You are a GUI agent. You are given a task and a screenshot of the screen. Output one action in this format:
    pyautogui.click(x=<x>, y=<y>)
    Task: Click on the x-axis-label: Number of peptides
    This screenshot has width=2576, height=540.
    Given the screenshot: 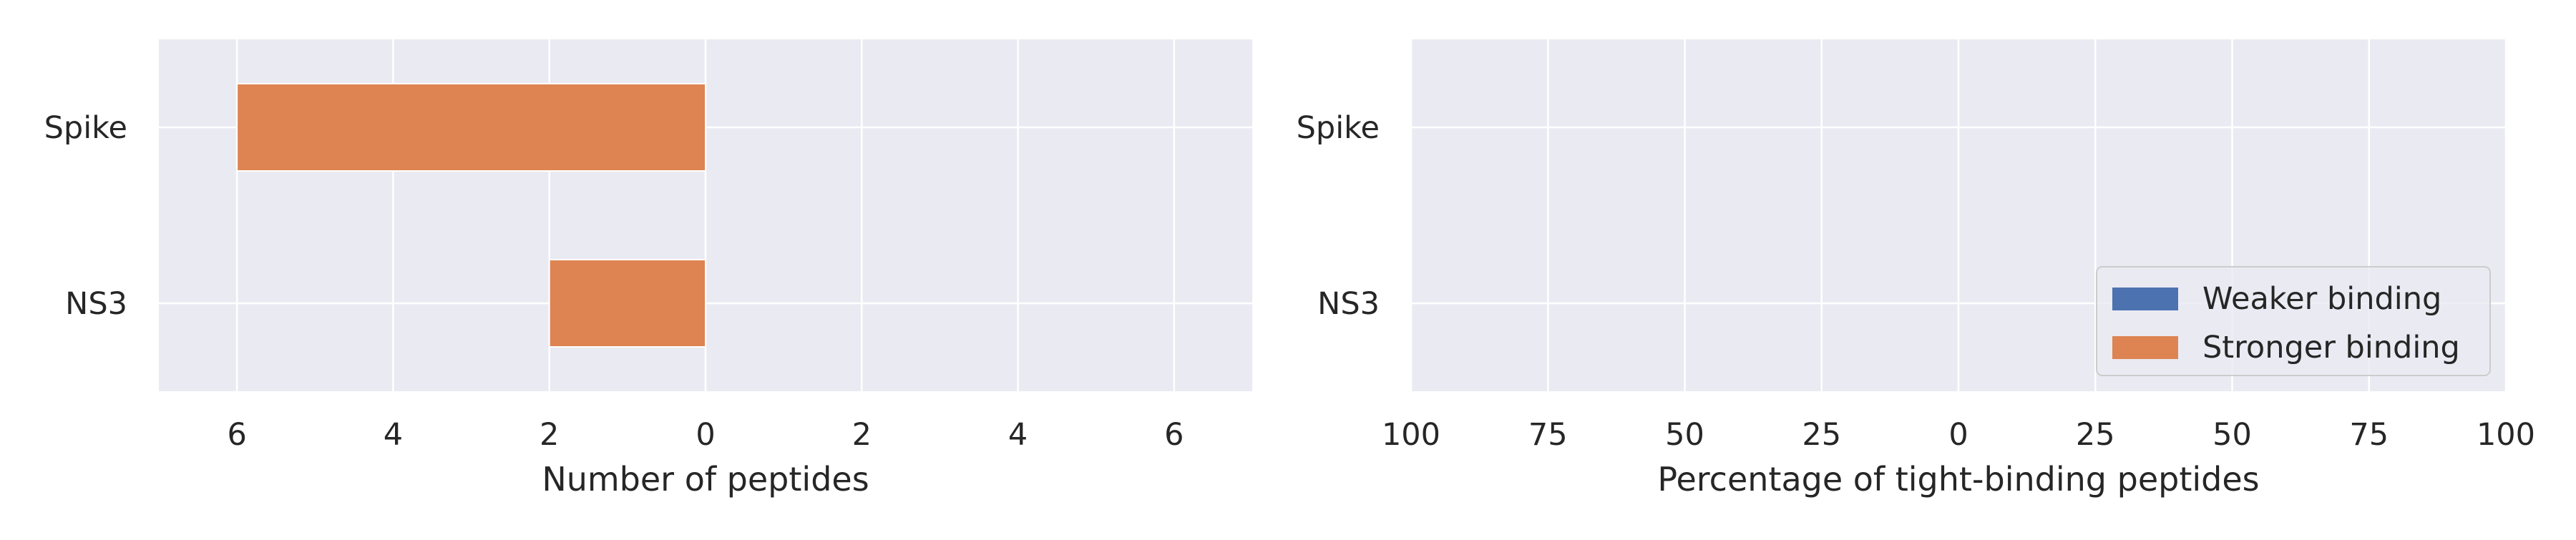 What is the action you would take?
    pyautogui.click(x=705, y=479)
    